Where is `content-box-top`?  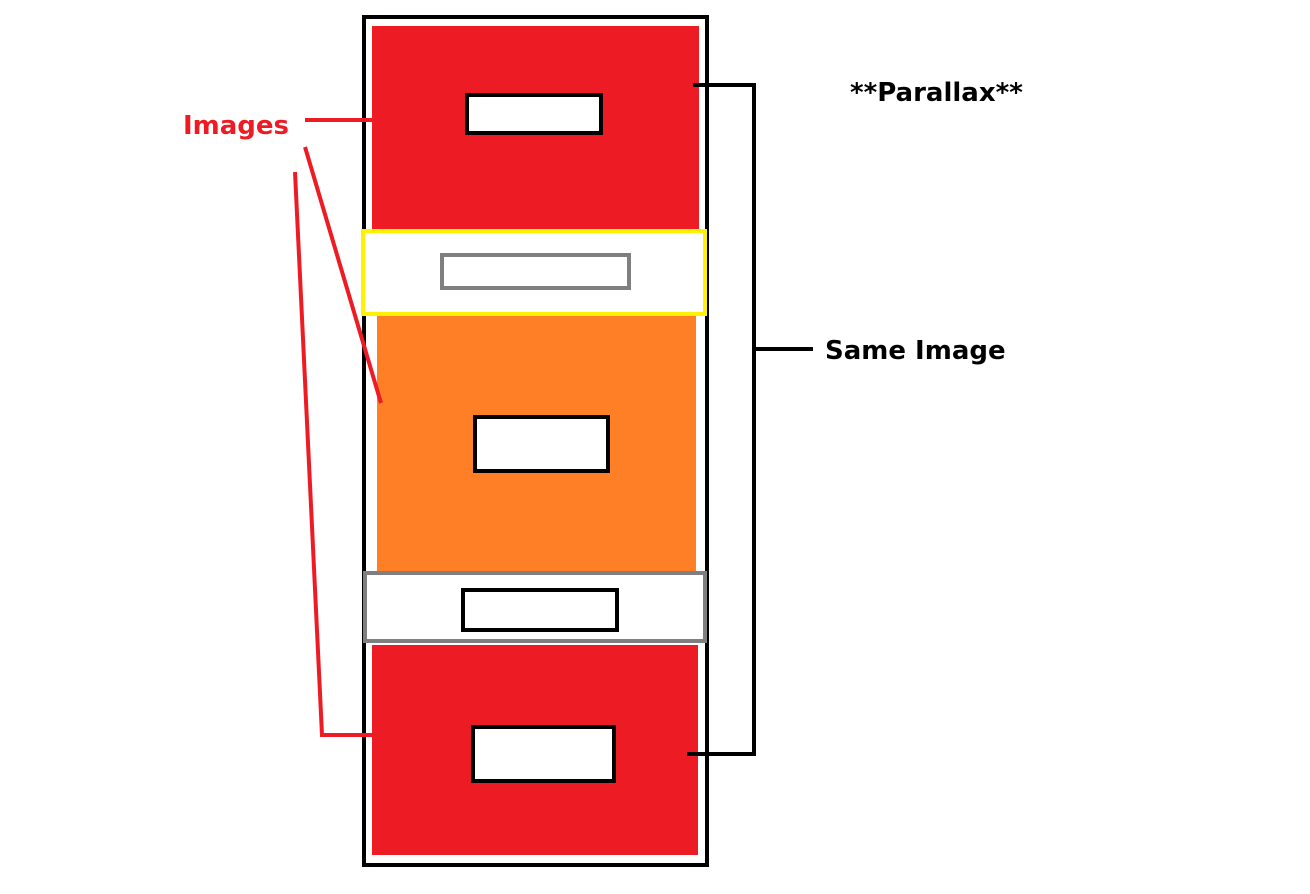 content-box-top is located at coordinates (534, 114).